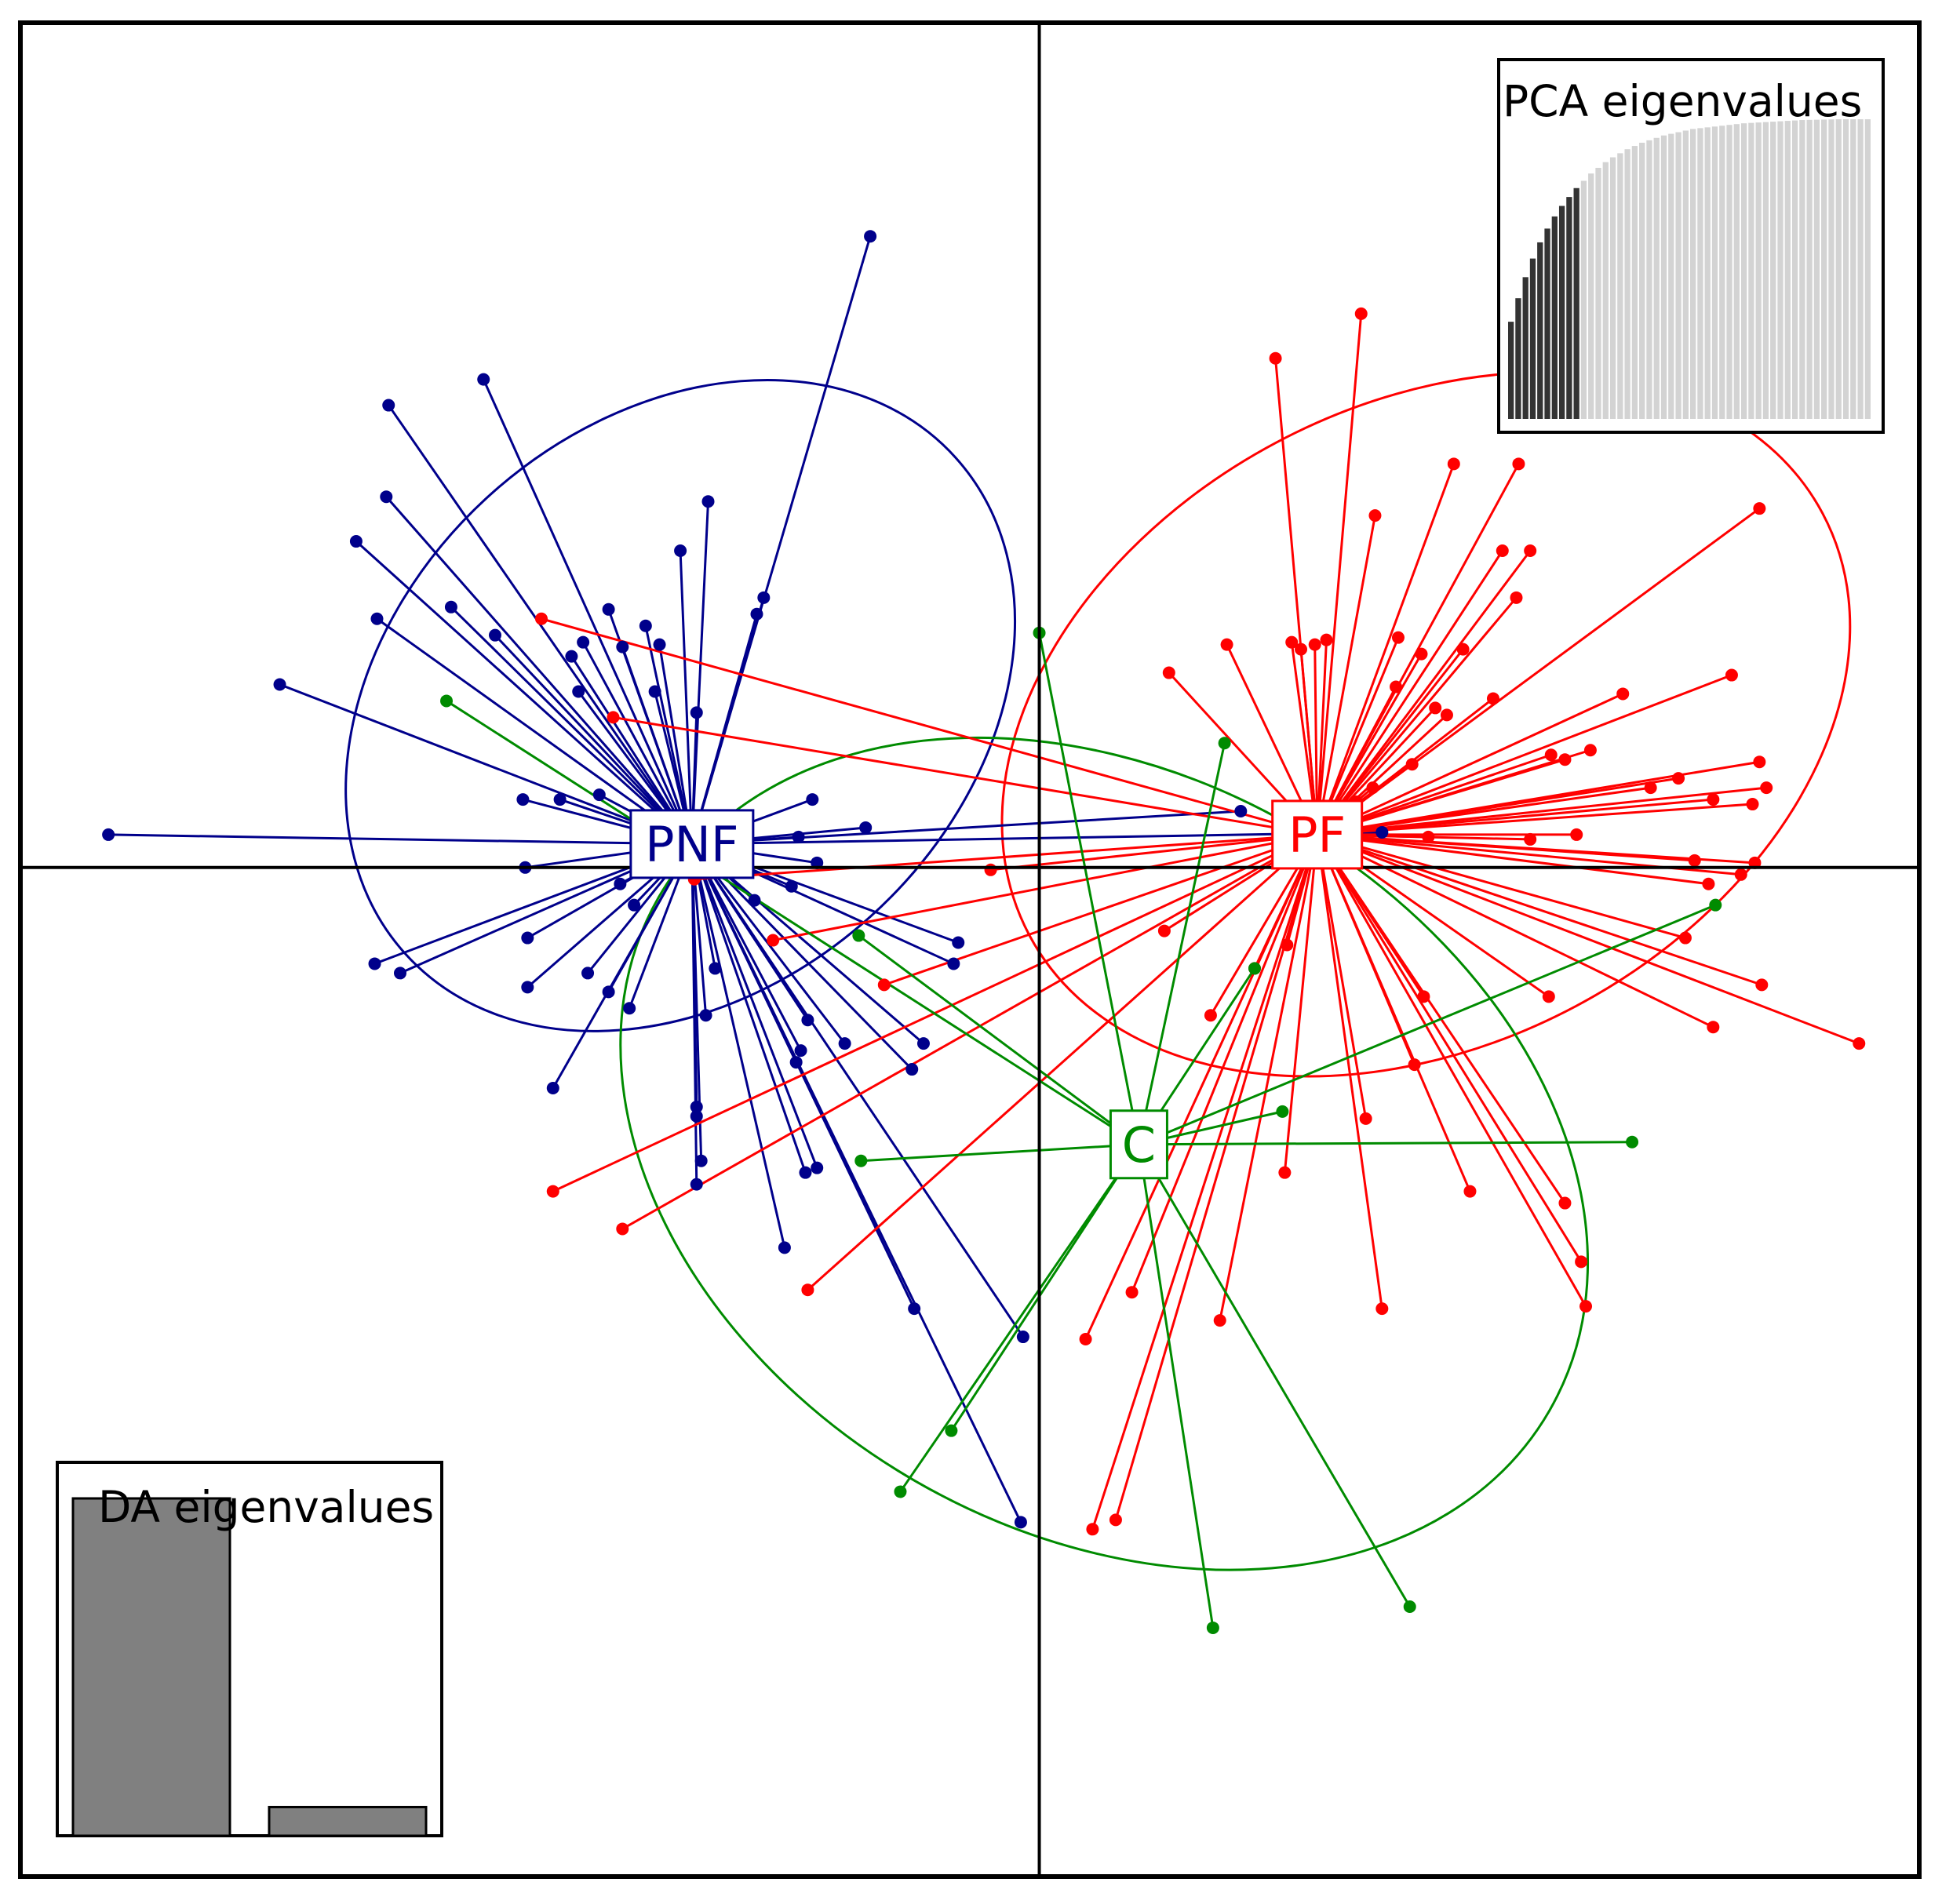  What do you see at coordinates (1317, 834) in the screenshot?
I see `centroid-box-pf` at bounding box center [1317, 834].